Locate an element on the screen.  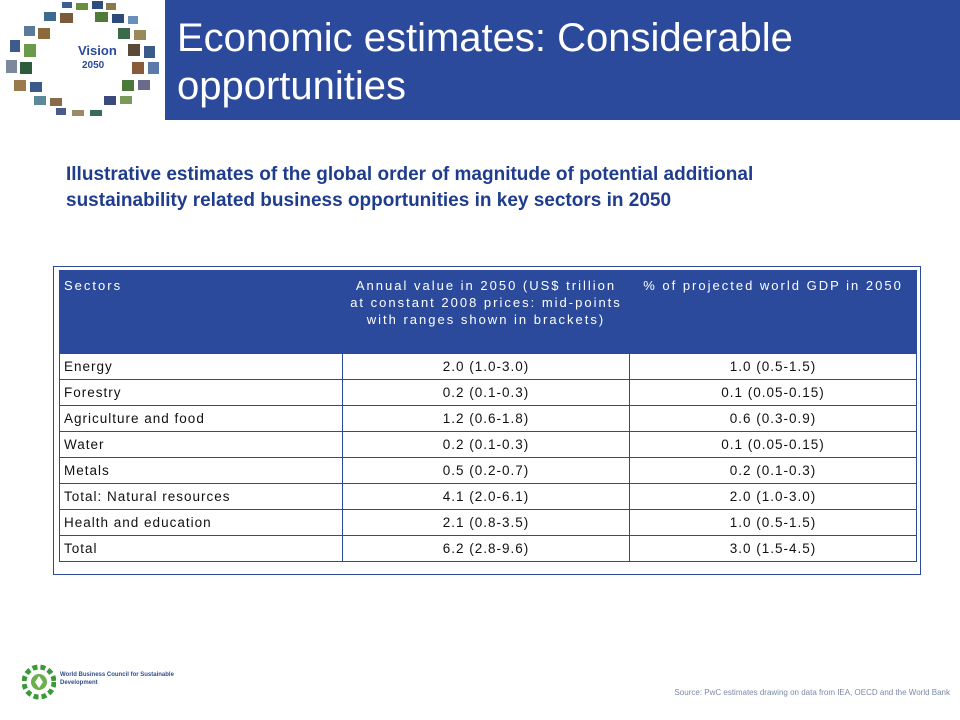
gdp-cell: 2.0 (1.0-3.0) is located at coordinates (773, 496).